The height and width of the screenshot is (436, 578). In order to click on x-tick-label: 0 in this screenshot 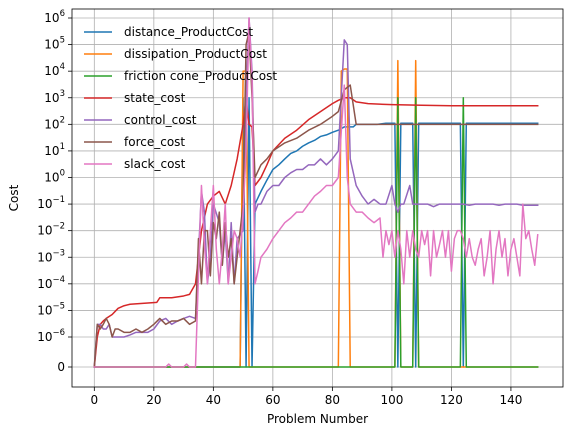, I will do `click(94, 400)`.